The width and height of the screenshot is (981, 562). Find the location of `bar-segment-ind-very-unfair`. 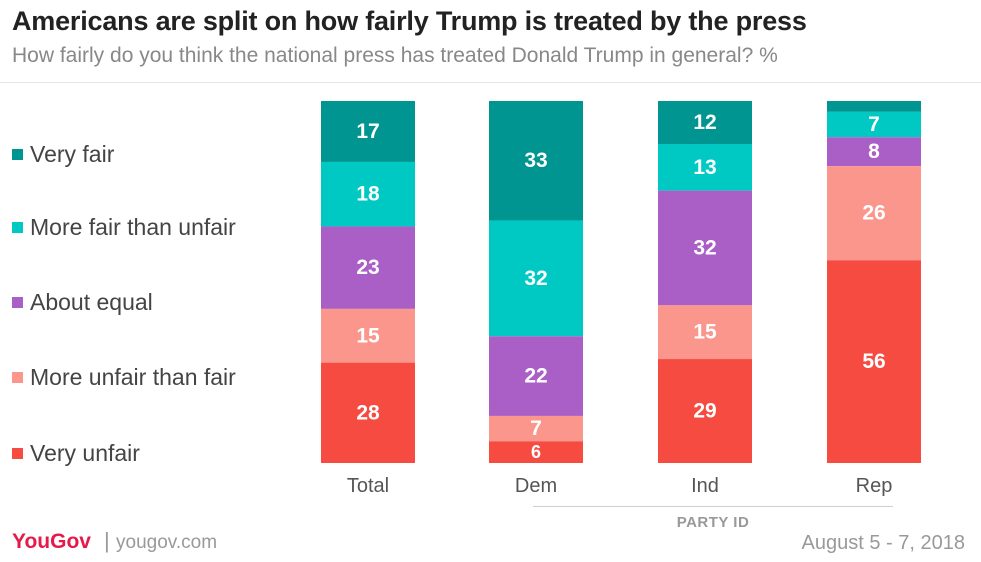

bar-segment-ind-very-unfair is located at coordinates (705, 411).